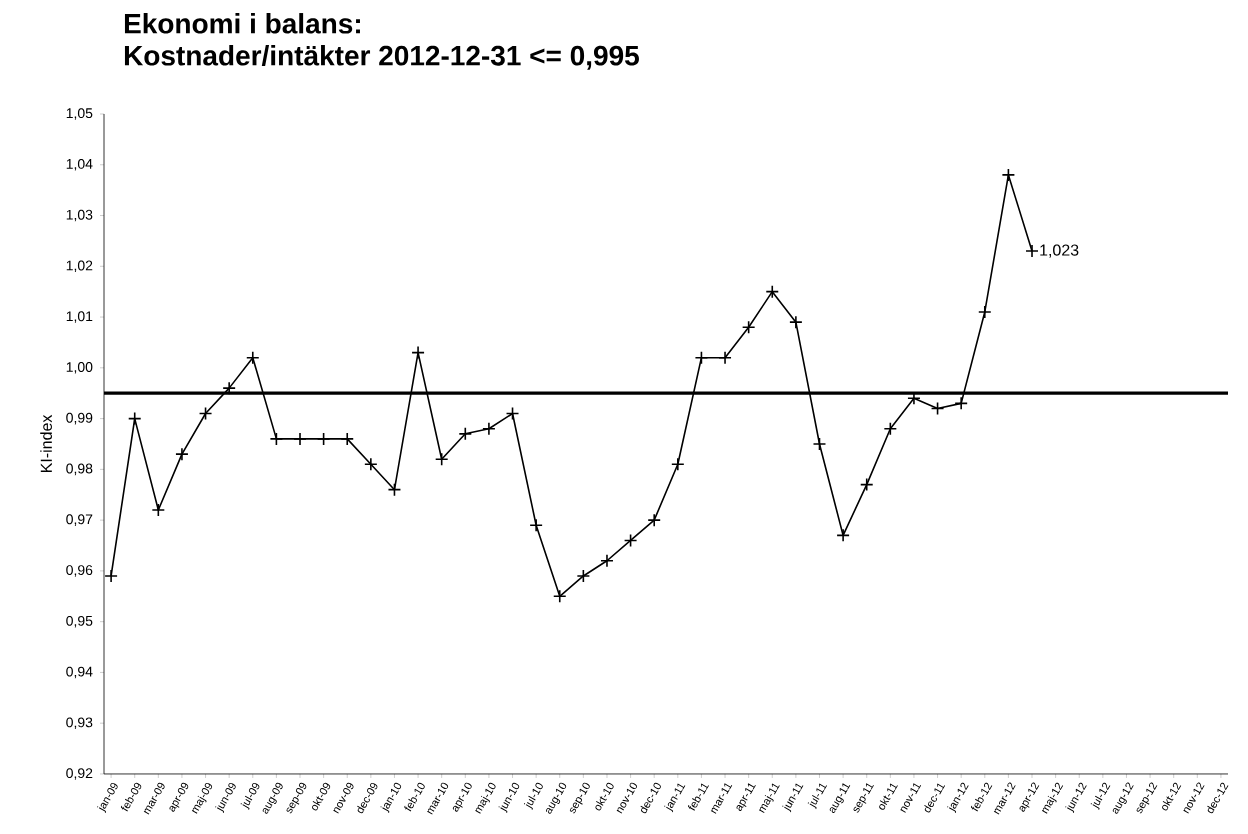 The image size is (1248, 834). I want to click on chart-subtitle: Kostnader/intäkter 2012-12-31 <= 0,995, so click(381, 57).